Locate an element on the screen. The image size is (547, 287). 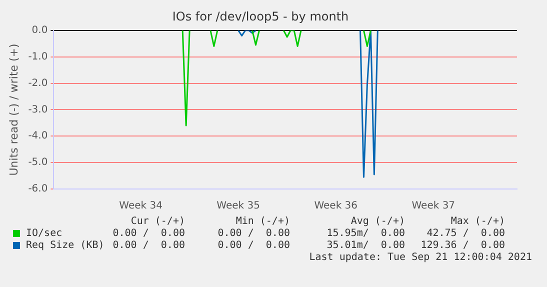
x-tick-label: Week 37 is located at coordinates (434, 206).